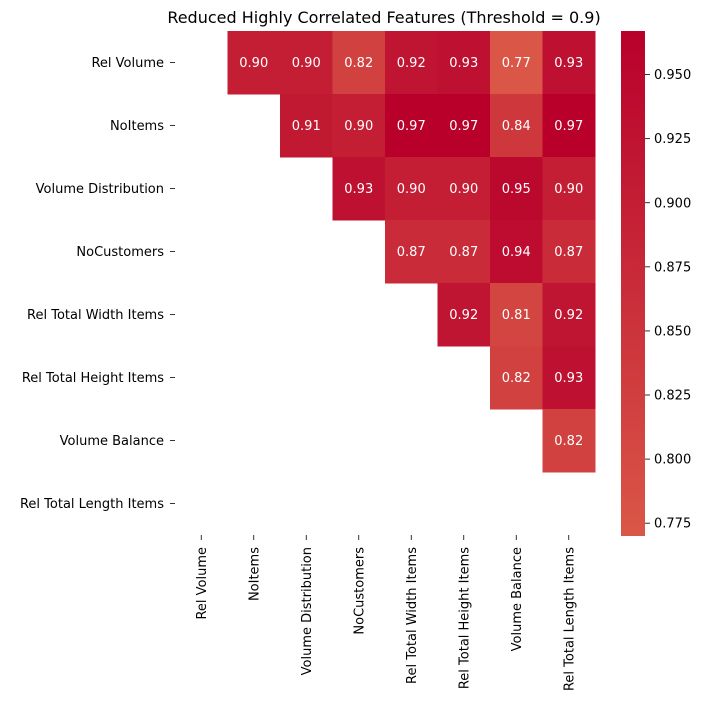  I want to click on cell-value-label: 0.95, so click(516, 189).